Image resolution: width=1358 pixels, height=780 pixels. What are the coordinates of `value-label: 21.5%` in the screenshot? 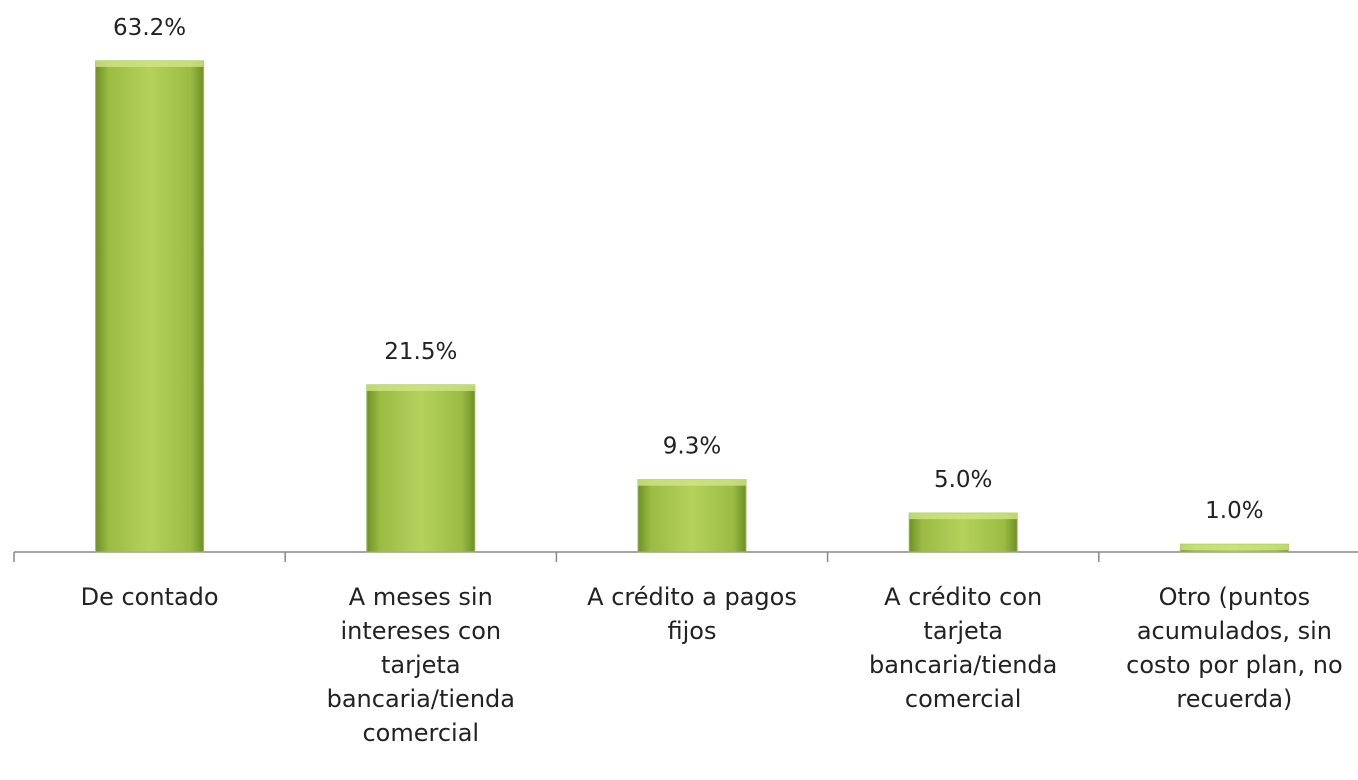 It's located at (420, 352).